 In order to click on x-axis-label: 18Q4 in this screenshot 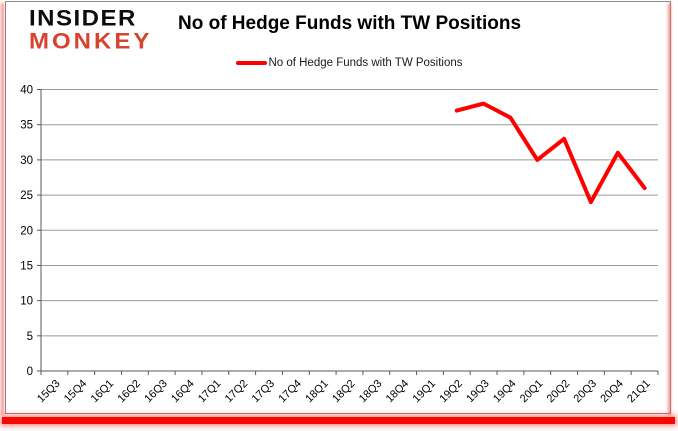, I will do `click(398, 392)`.